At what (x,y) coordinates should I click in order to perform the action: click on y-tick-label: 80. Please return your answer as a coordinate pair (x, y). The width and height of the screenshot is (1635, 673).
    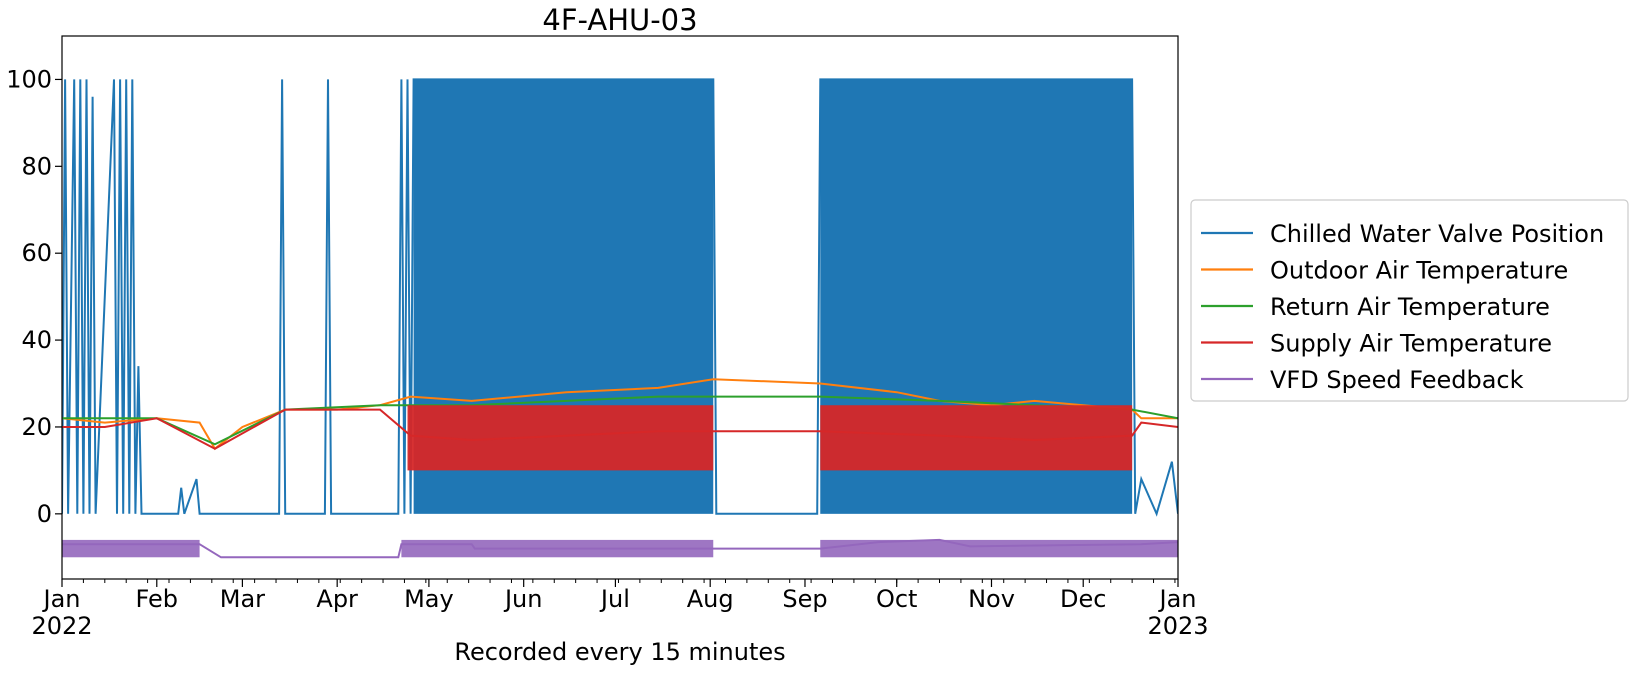
    Looking at the image, I should click on (36, 166).